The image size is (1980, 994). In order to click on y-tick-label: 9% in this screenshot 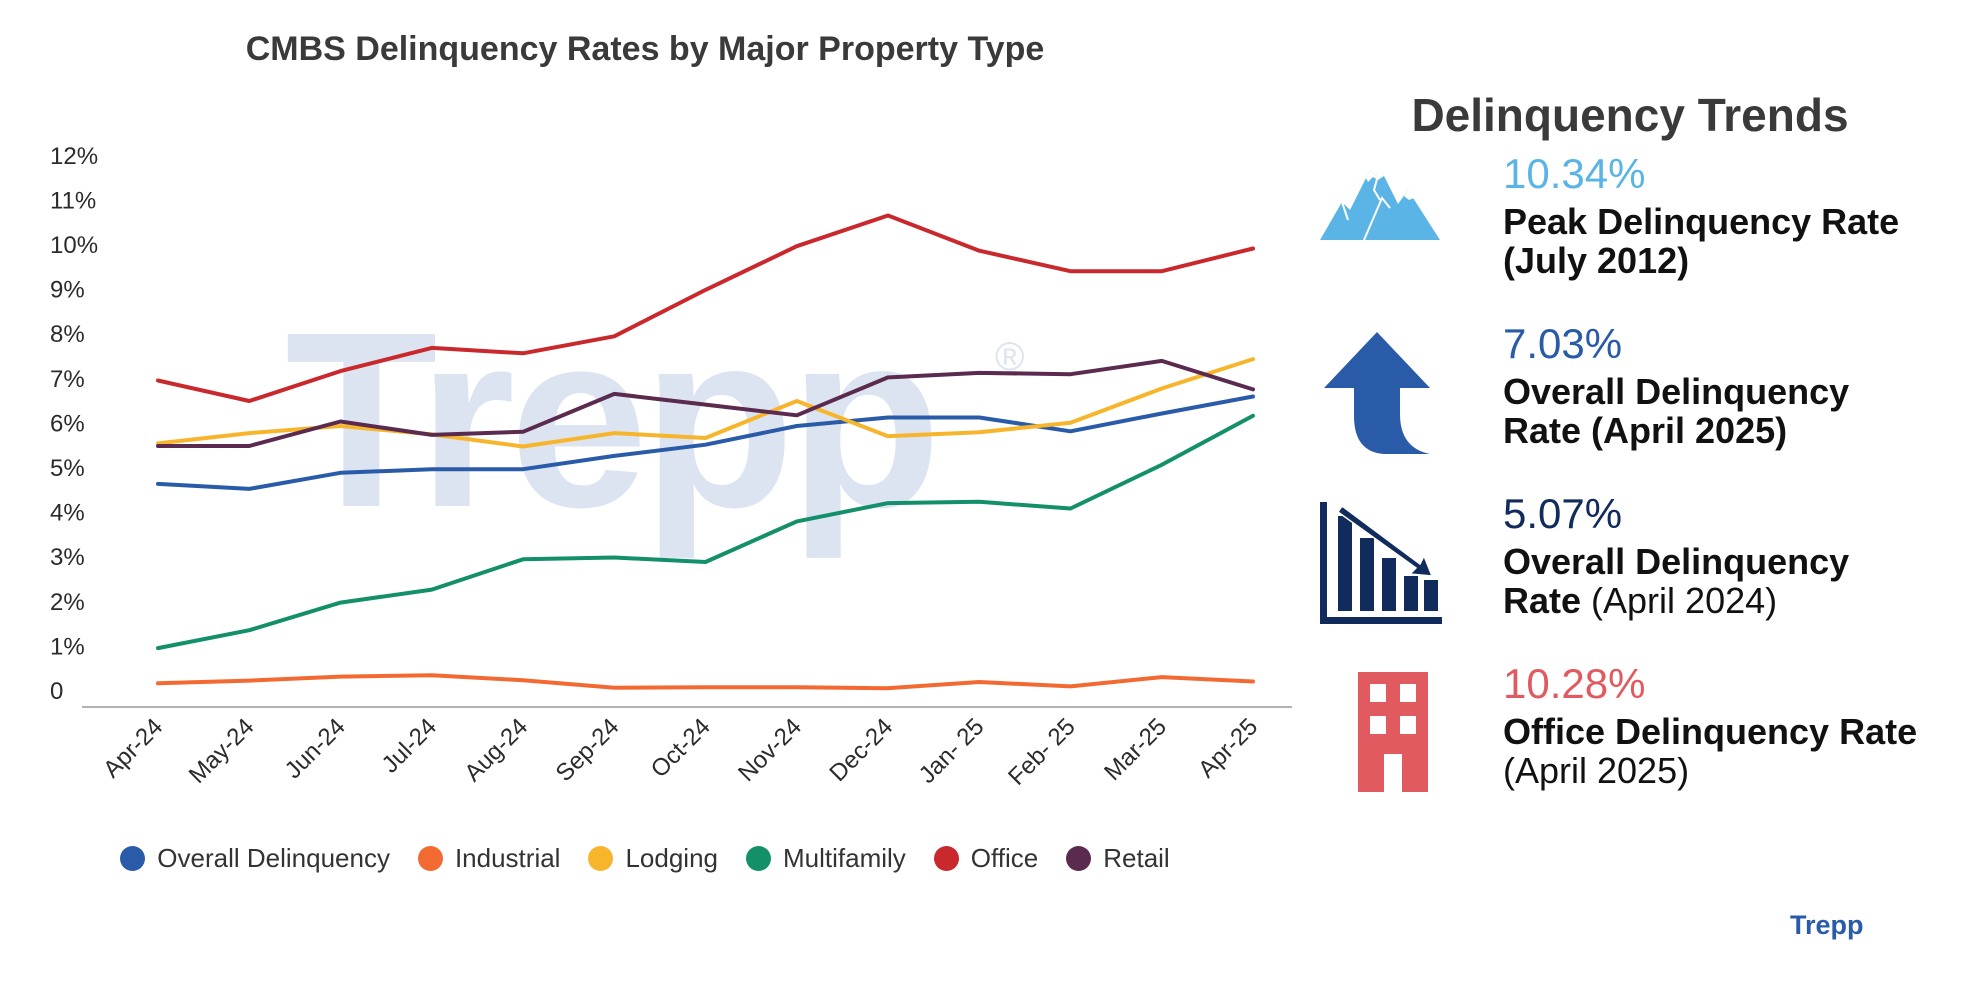, I will do `click(67, 290)`.